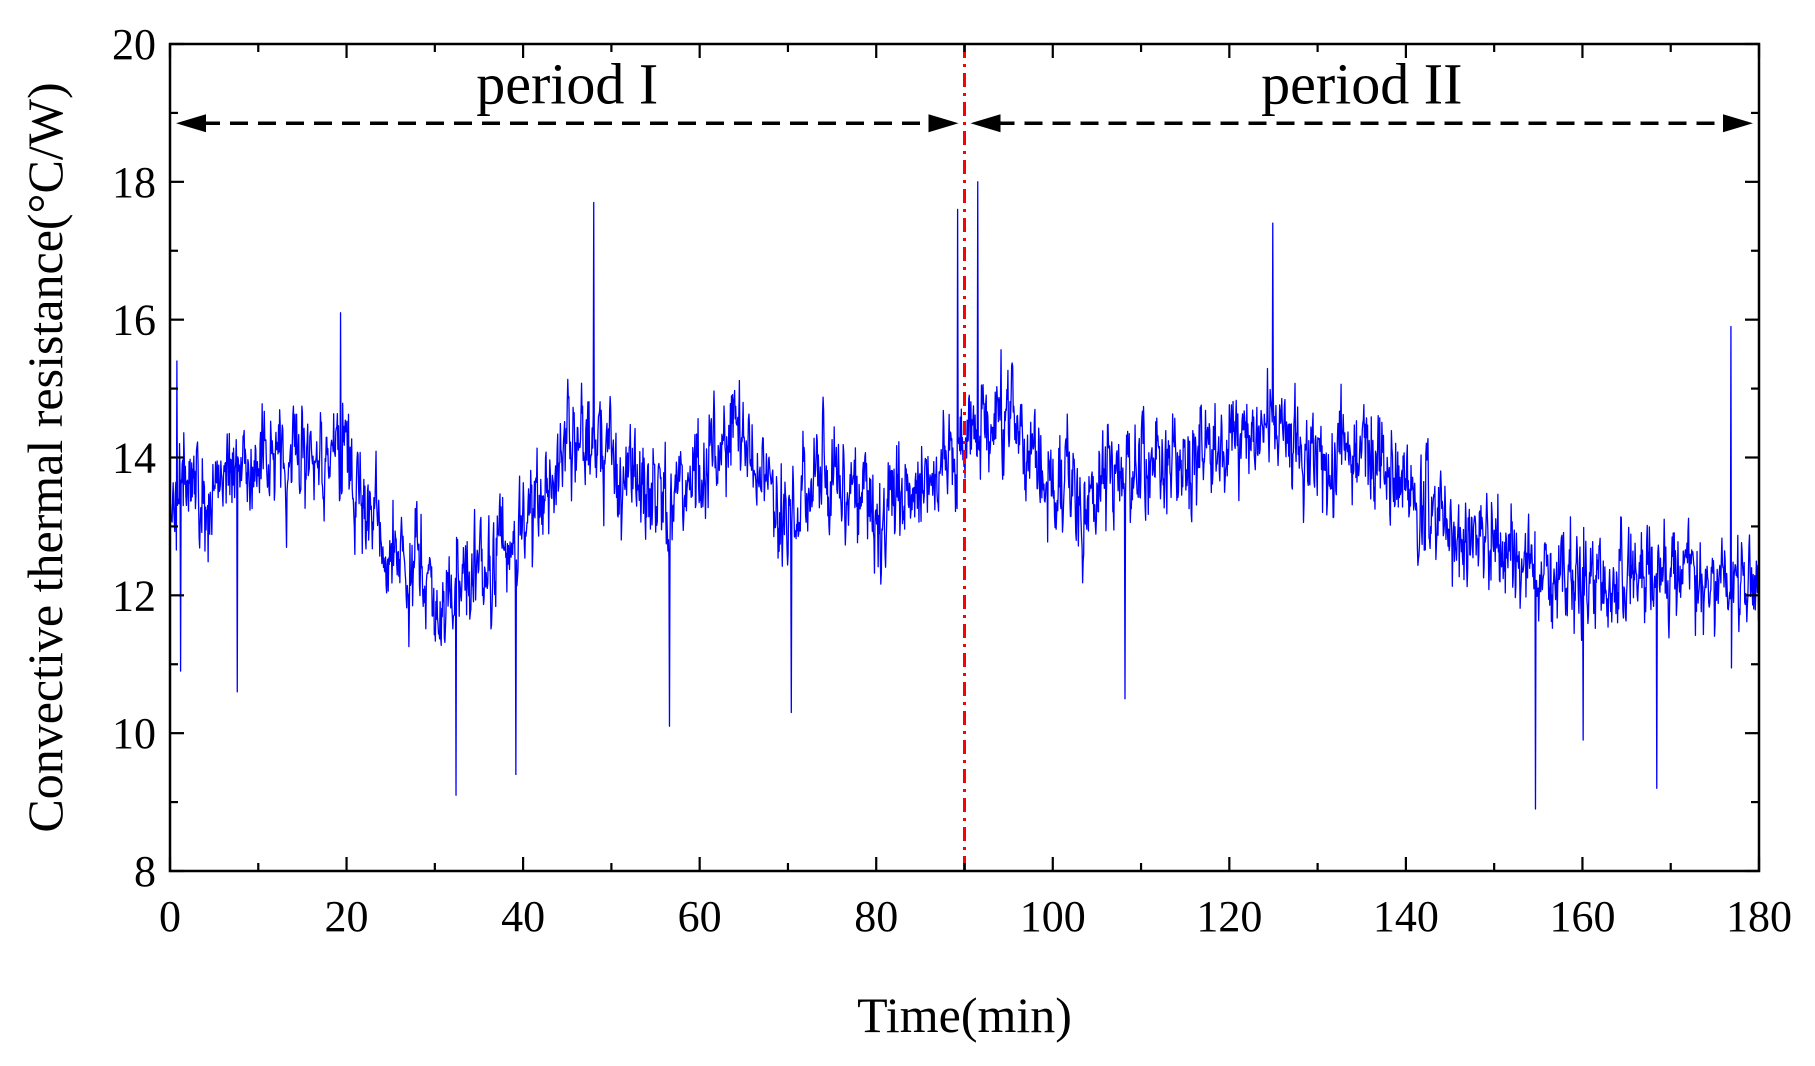 The image size is (1815, 1066). Describe the element at coordinates (700, 916) in the screenshot. I see `x-tick-label: 60` at that location.